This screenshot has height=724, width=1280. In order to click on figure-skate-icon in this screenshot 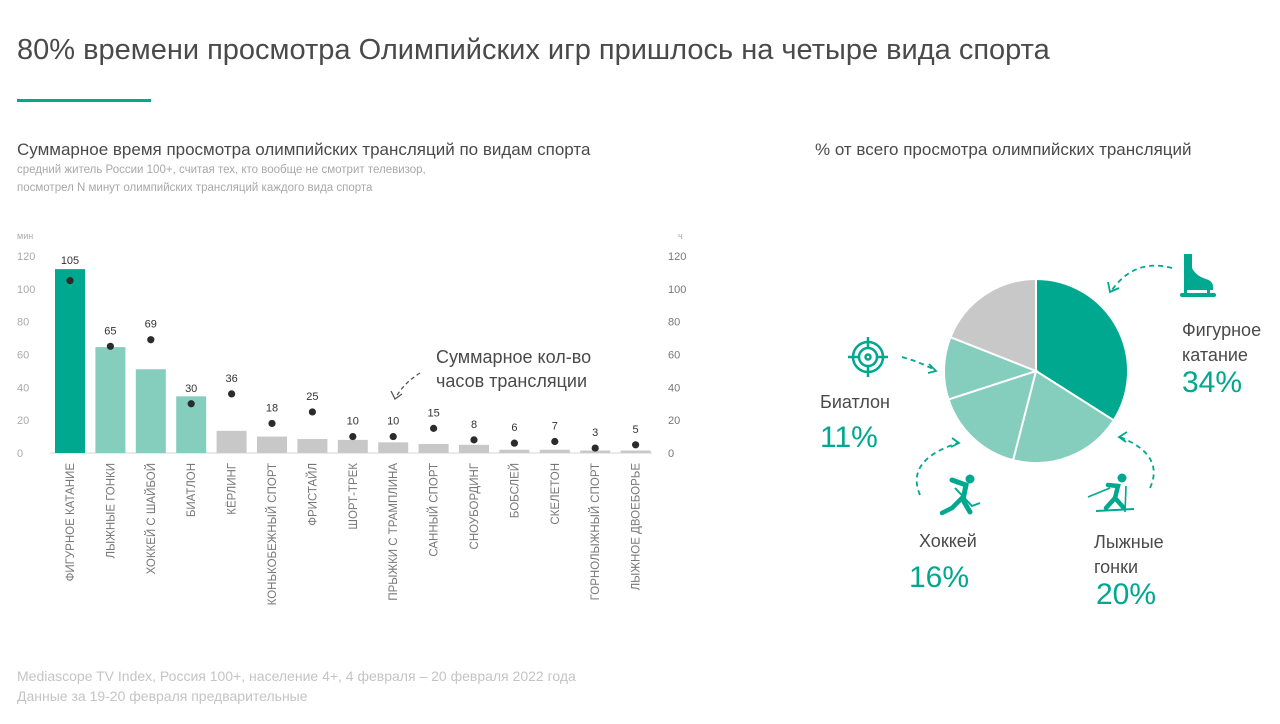, I will do `click(1198, 275)`.